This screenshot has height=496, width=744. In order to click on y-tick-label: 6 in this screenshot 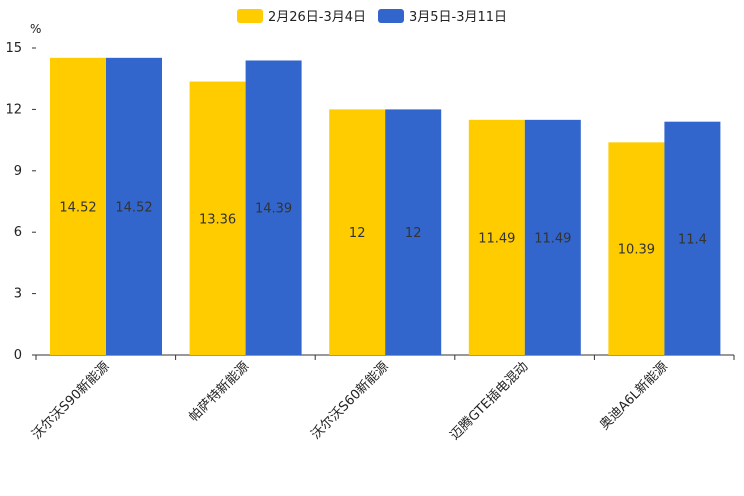, I will do `click(18, 232)`.